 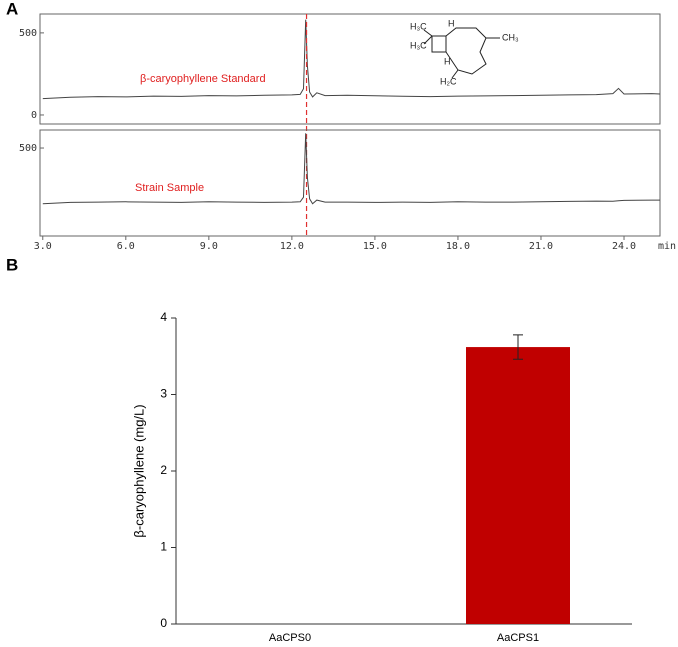 What do you see at coordinates (12, 9) in the screenshot?
I see `panel-label: A` at bounding box center [12, 9].